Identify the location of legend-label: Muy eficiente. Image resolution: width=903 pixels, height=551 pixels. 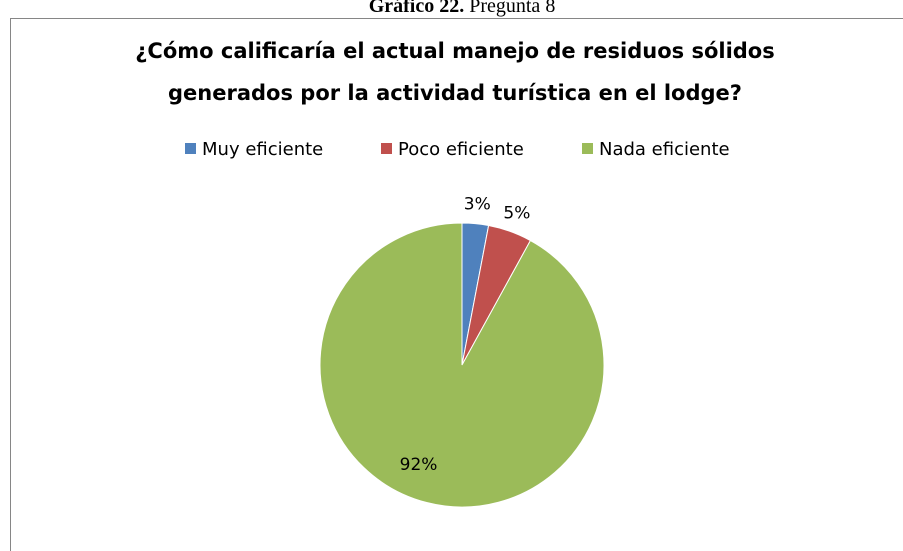
(262, 149).